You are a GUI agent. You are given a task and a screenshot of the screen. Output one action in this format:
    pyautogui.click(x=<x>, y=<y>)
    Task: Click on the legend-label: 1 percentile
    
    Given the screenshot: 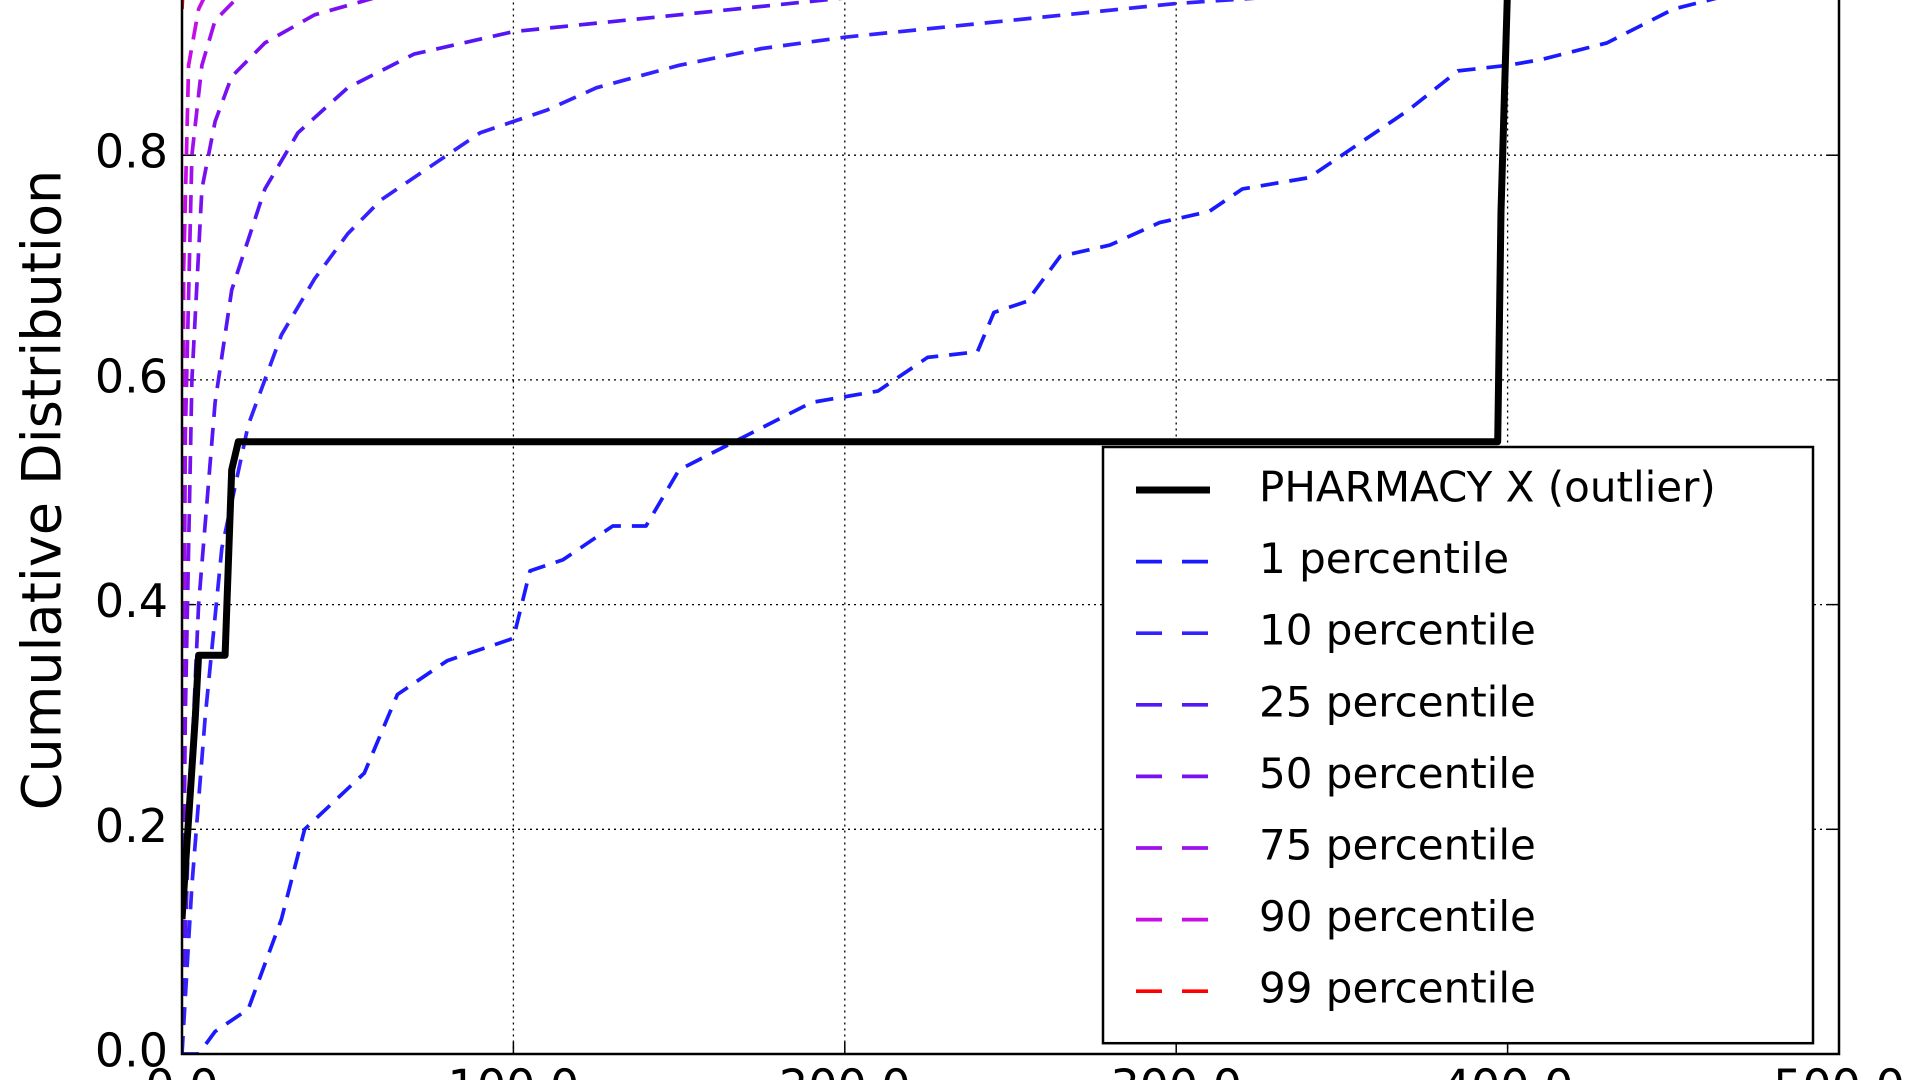 What is the action you would take?
    pyautogui.click(x=1384, y=558)
    